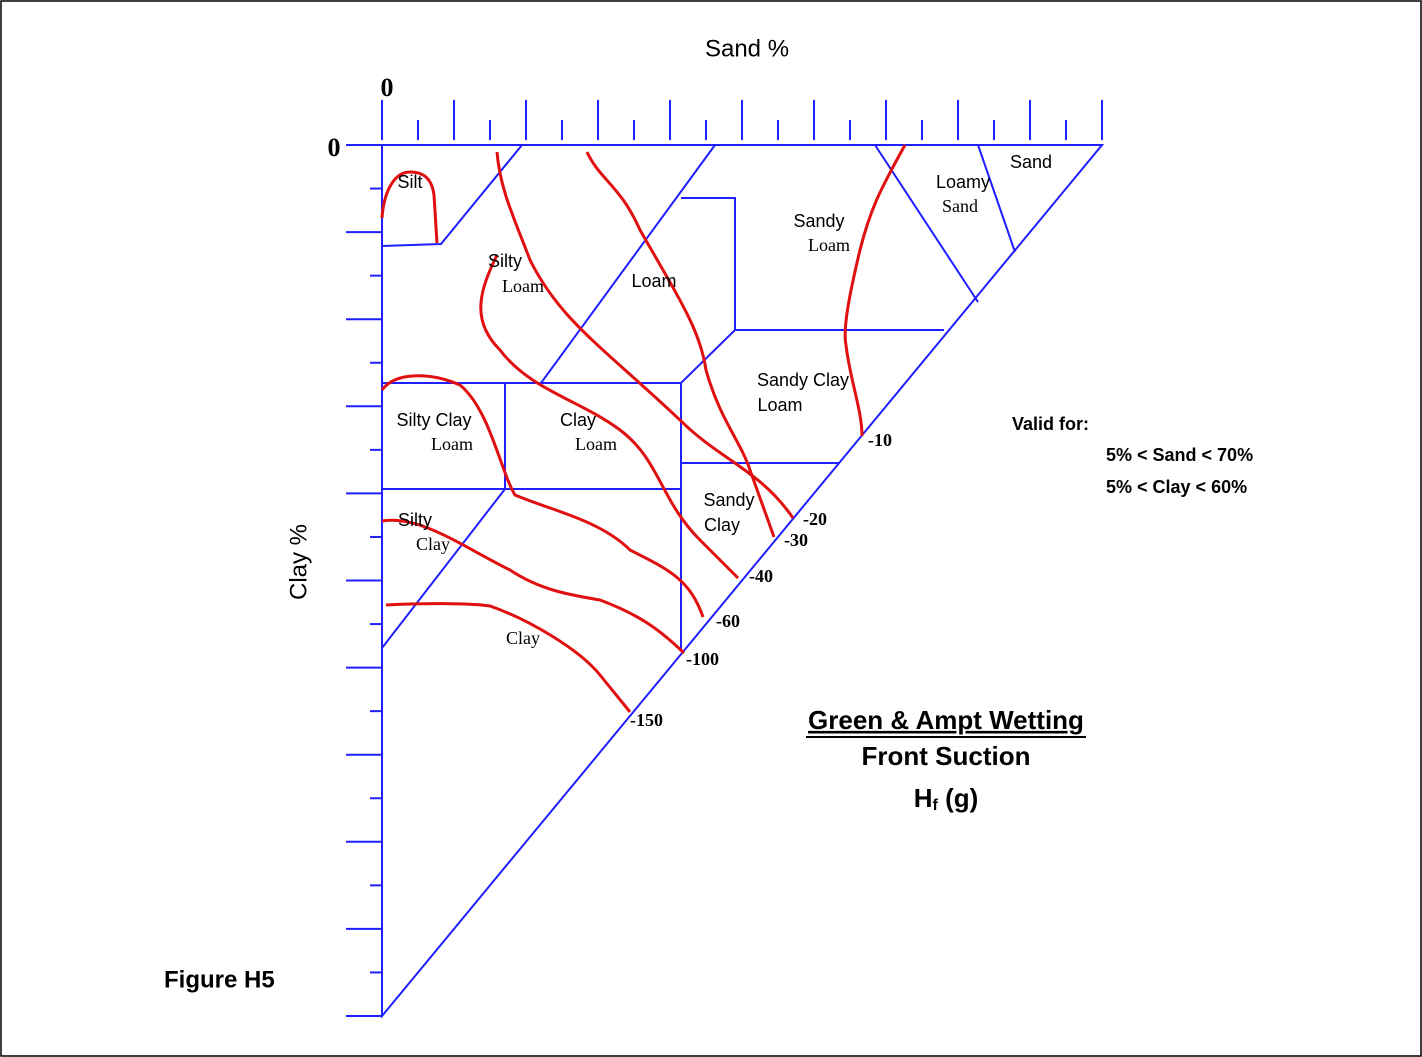  I want to click on contour-label: -40, so click(761, 576).